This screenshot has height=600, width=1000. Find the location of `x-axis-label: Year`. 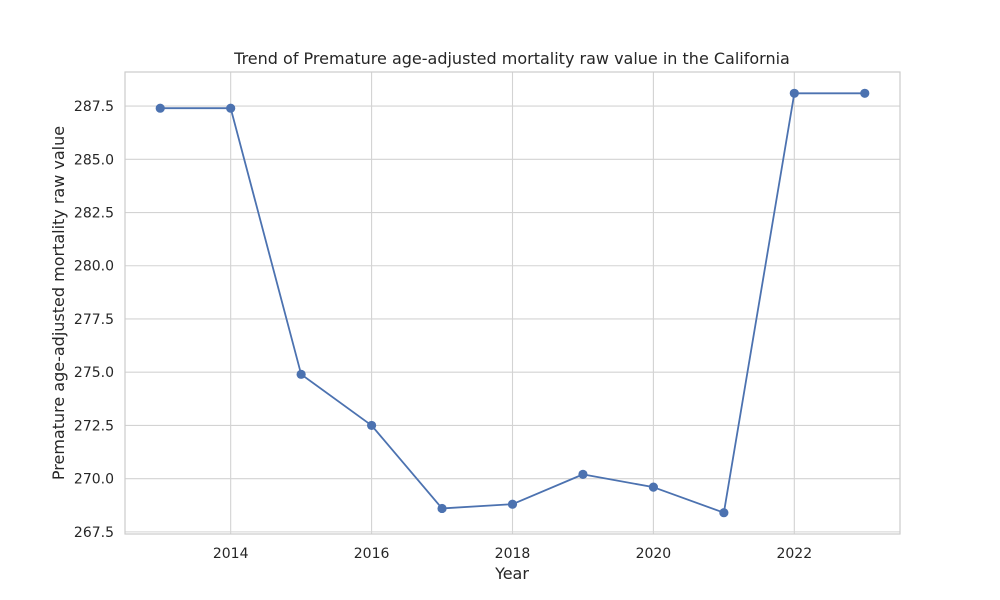

x-axis-label: Year is located at coordinates (511, 573).